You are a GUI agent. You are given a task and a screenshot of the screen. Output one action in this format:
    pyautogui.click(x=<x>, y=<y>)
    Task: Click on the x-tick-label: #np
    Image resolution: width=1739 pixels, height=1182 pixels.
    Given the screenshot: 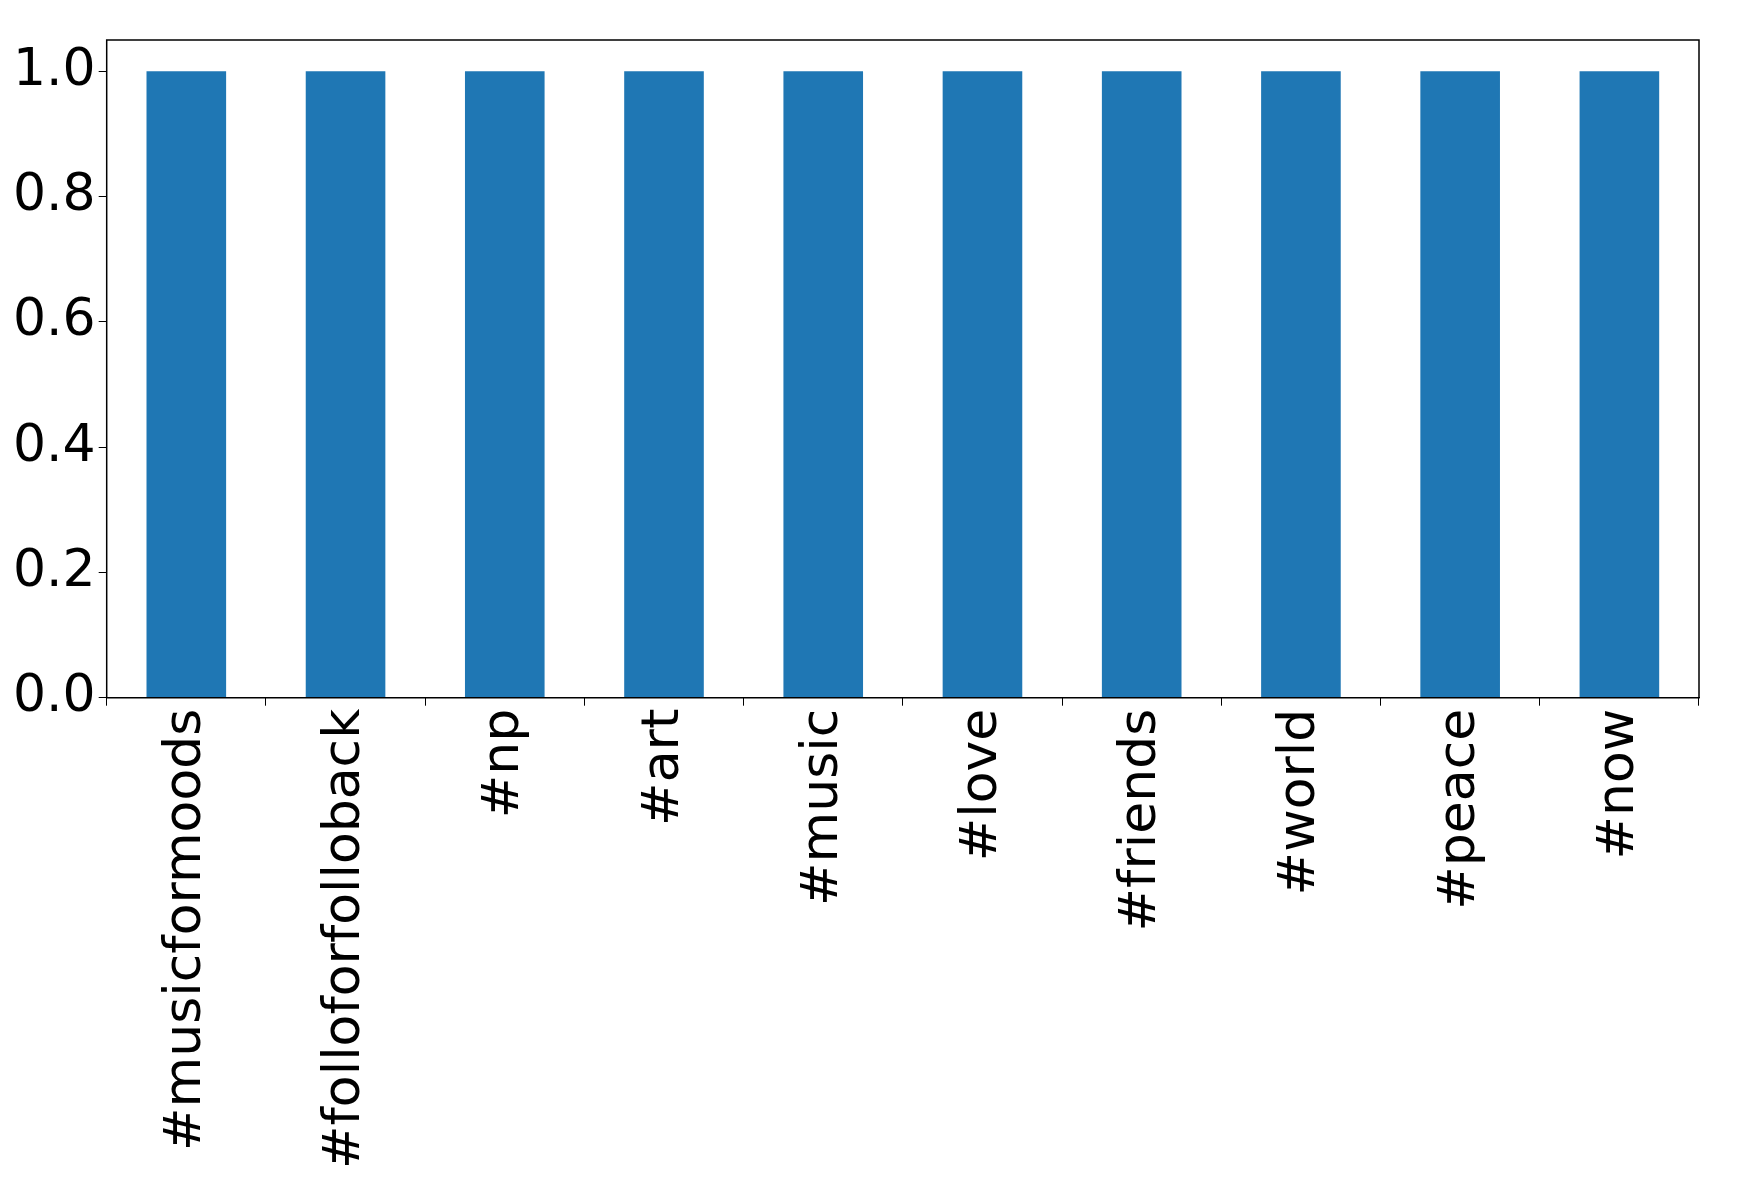 What is the action you would take?
    pyautogui.click(x=500, y=763)
    